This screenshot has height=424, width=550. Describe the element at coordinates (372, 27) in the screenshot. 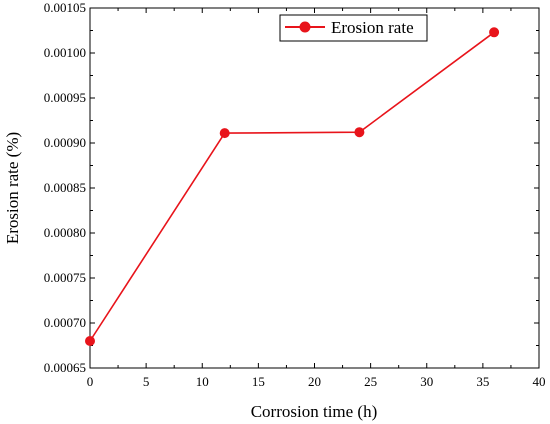

I see `legend-label: Erosion rate` at that location.